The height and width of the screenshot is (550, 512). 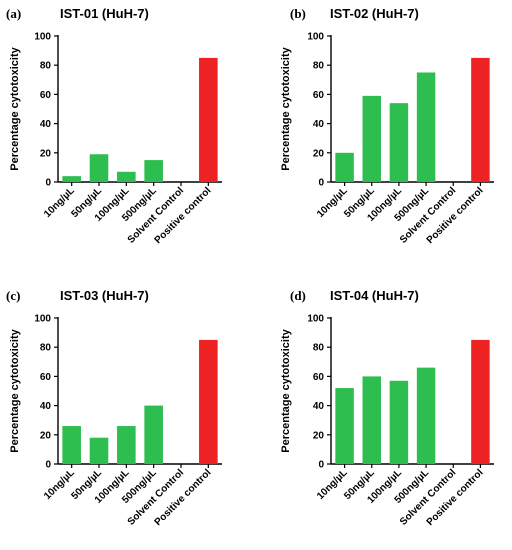 I want to click on chart-title: IST-01 (HuH-7), so click(x=104, y=13).